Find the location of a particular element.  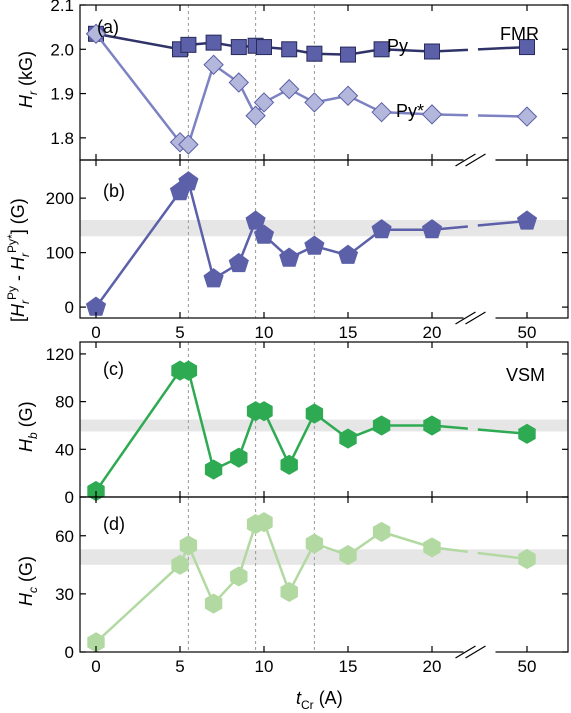

series-label-py: Py is located at coordinates (397, 46).